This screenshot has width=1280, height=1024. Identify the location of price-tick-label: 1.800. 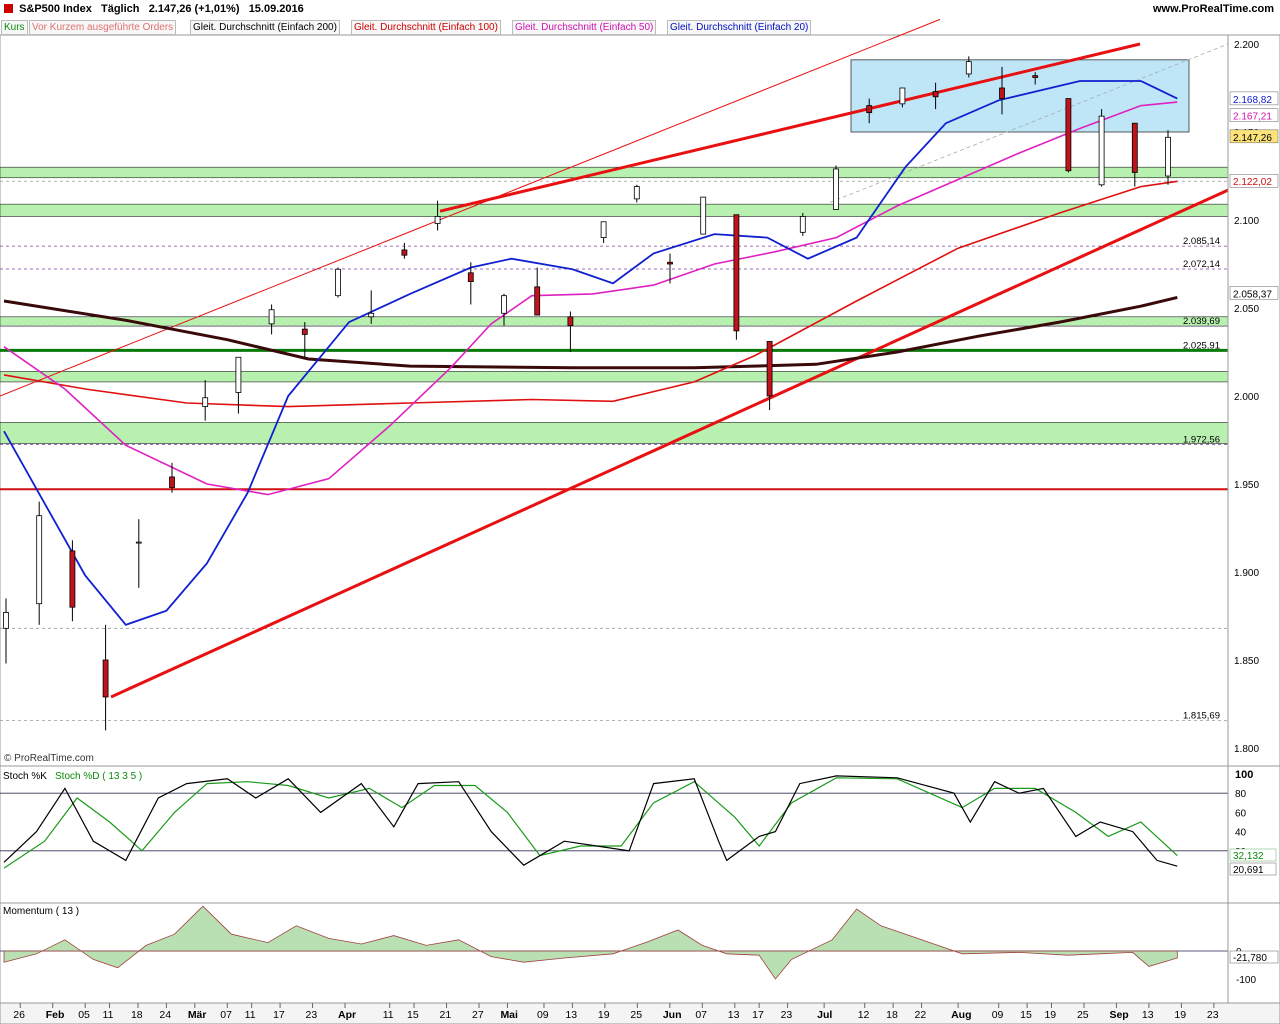
(1246, 749).